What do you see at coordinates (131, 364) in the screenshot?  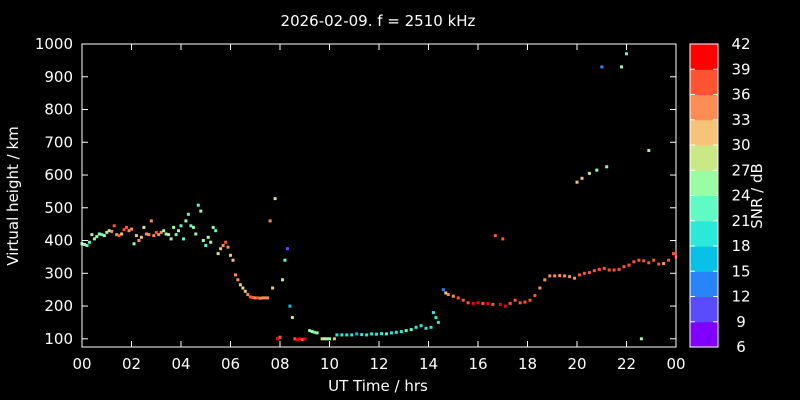 I see `x-tick-label: 02` at bounding box center [131, 364].